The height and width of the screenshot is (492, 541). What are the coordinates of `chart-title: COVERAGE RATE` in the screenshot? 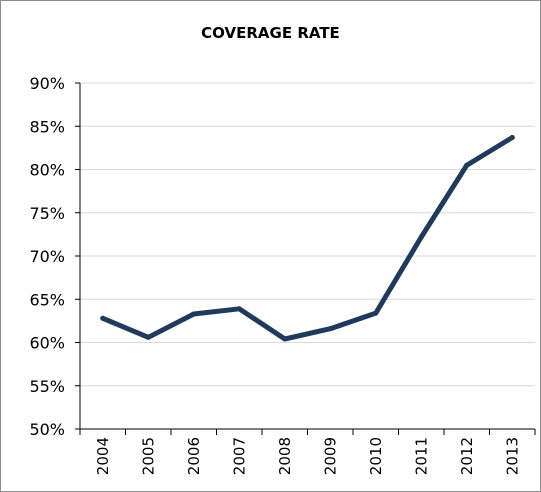 It's located at (270, 33).